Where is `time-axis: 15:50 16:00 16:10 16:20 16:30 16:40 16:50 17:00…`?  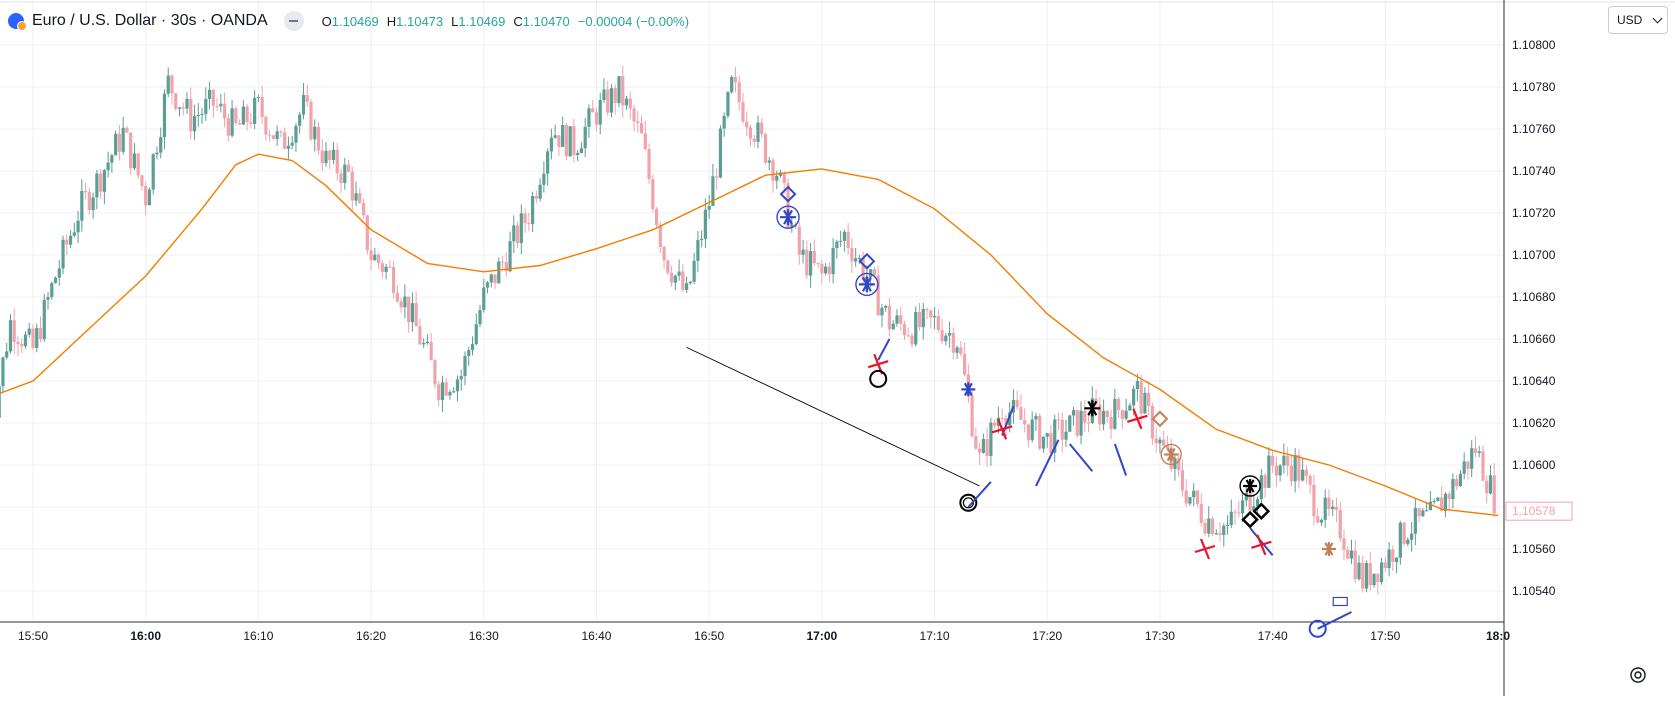
time-axis: 15:50 16:00 16:10 16:20 16:30 16:40 16:50 17:00… is located at coordinates (764, 636).